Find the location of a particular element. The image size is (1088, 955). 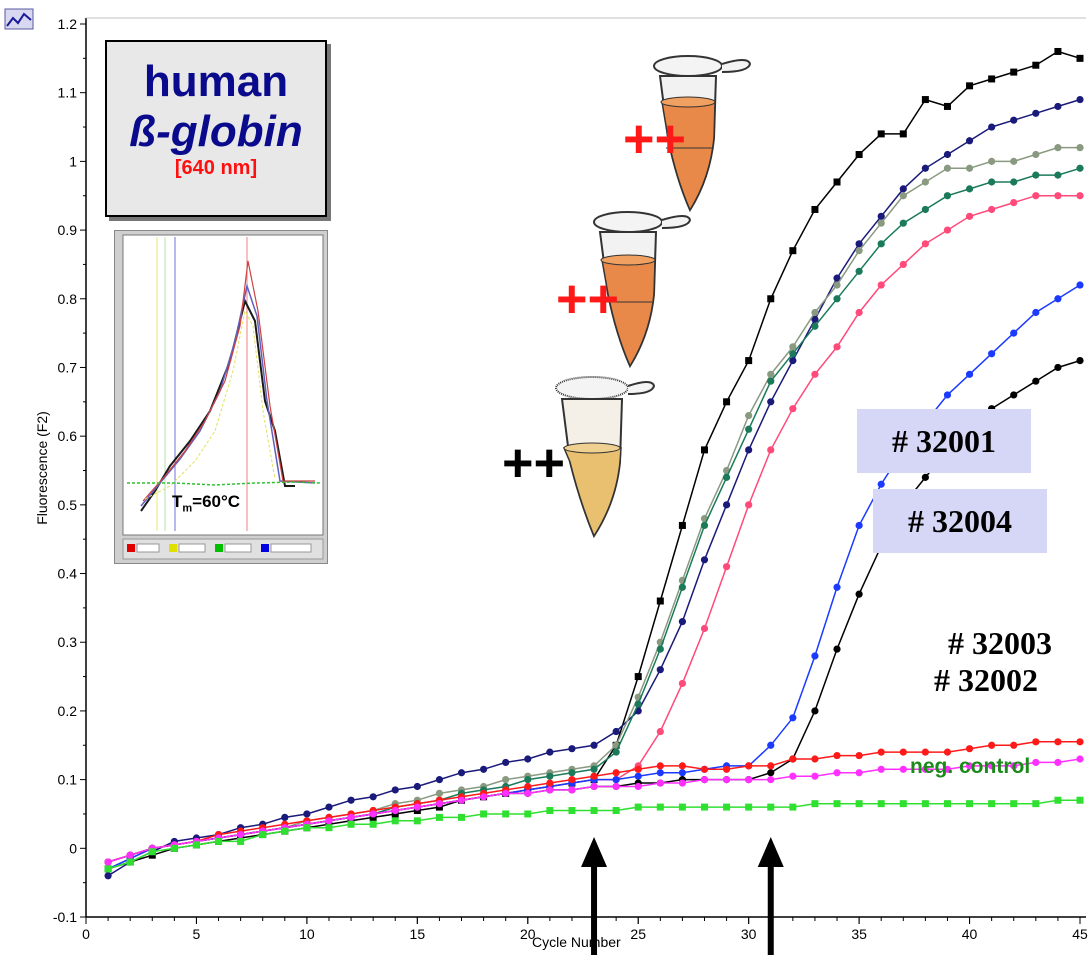

plus-marker-3: ++ is located at coordinates (534, 463).